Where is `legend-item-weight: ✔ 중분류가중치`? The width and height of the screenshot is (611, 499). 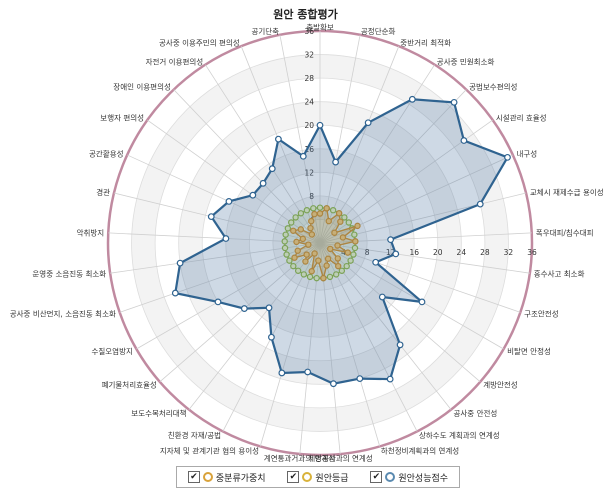 legend-item-weight: ✔ 중분류가중치 is located at coordinates (226, 477).